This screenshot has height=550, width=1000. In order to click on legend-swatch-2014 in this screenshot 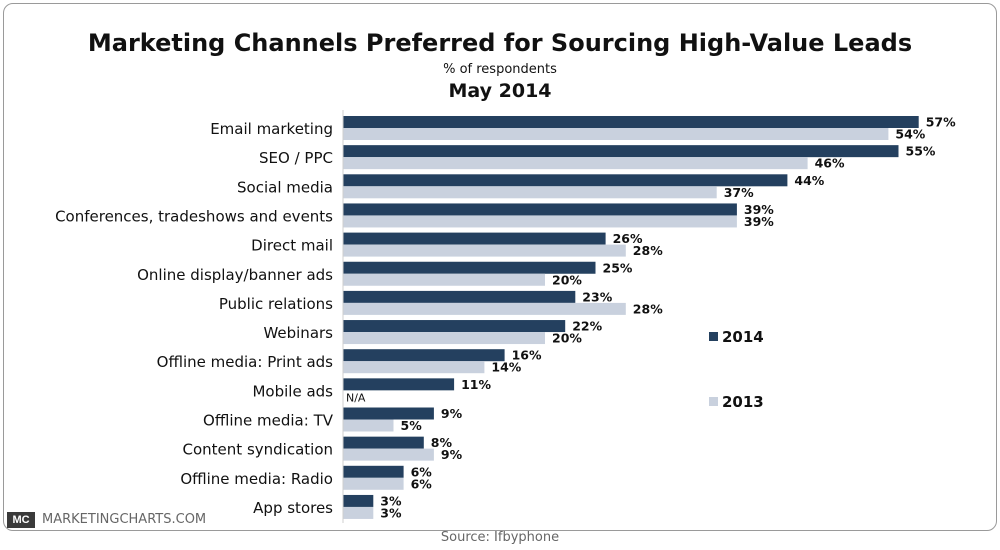, I will do `click(713, 336)`.